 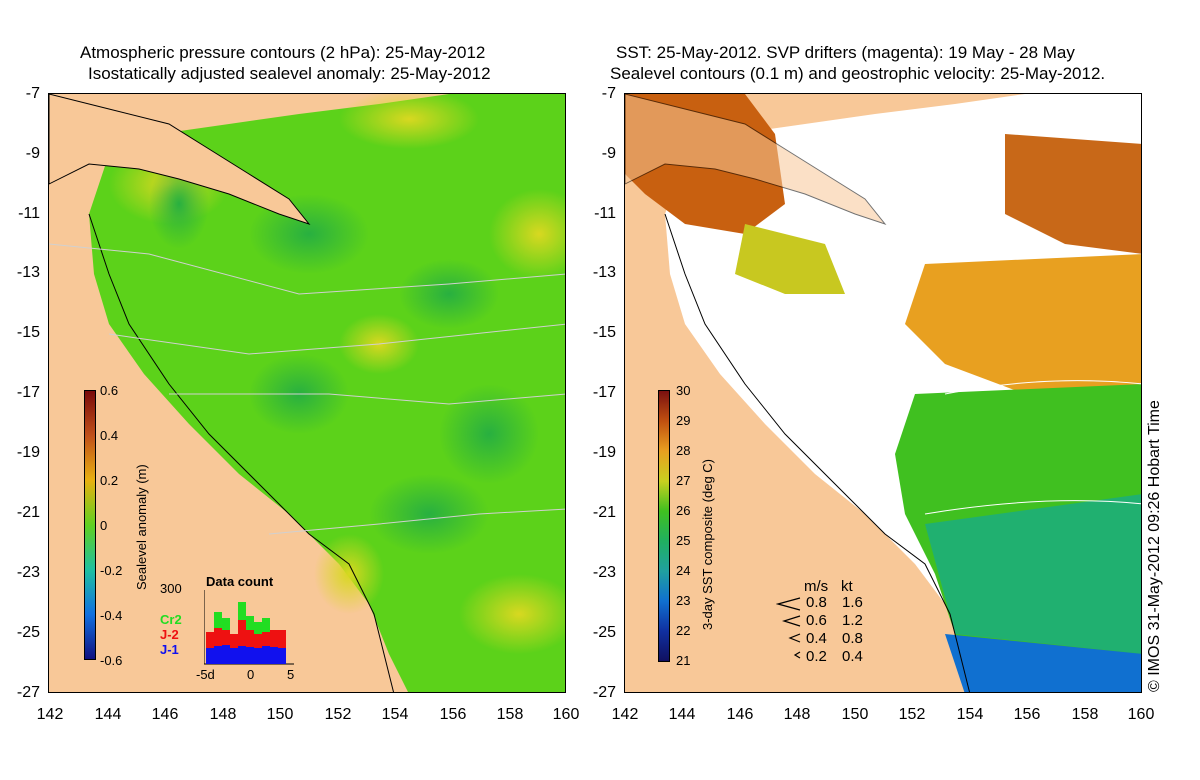 What do you see at coordinates (180, 160) in the screenshot?
I see `left-png-land` at bounding box center [180, 160].